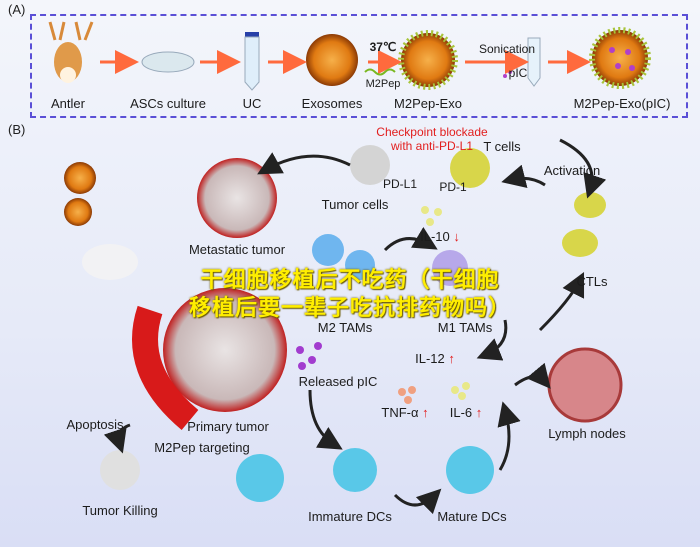  What do you see at coordinates (400, 412) in the screenshot?
I see `tnf-text: TNF-α` at bounding box center [400, 412].